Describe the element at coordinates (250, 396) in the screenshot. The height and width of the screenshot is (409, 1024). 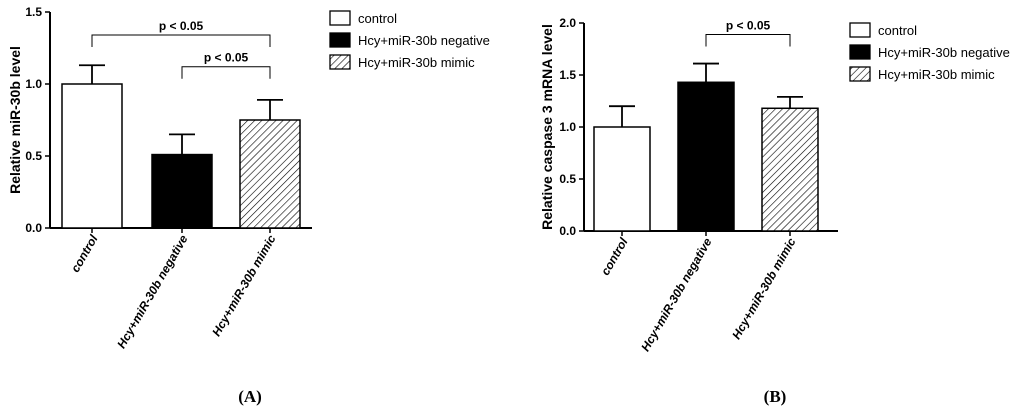
I see `panel-label: (A)` at that location.